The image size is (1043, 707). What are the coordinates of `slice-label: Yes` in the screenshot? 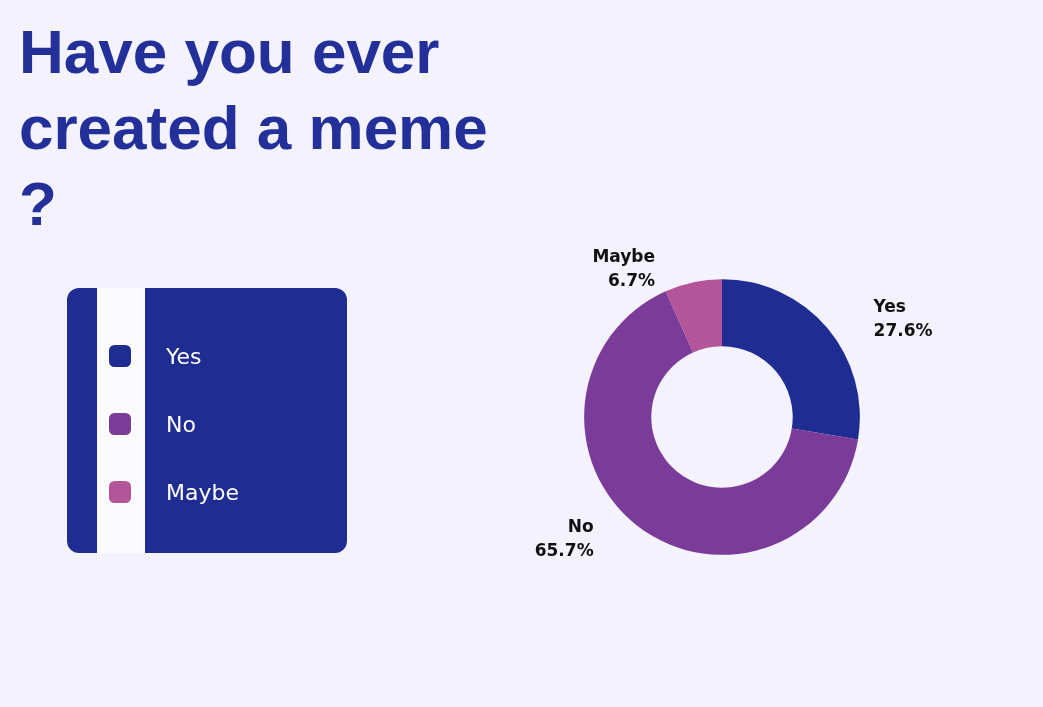 It's located at (889, 306).